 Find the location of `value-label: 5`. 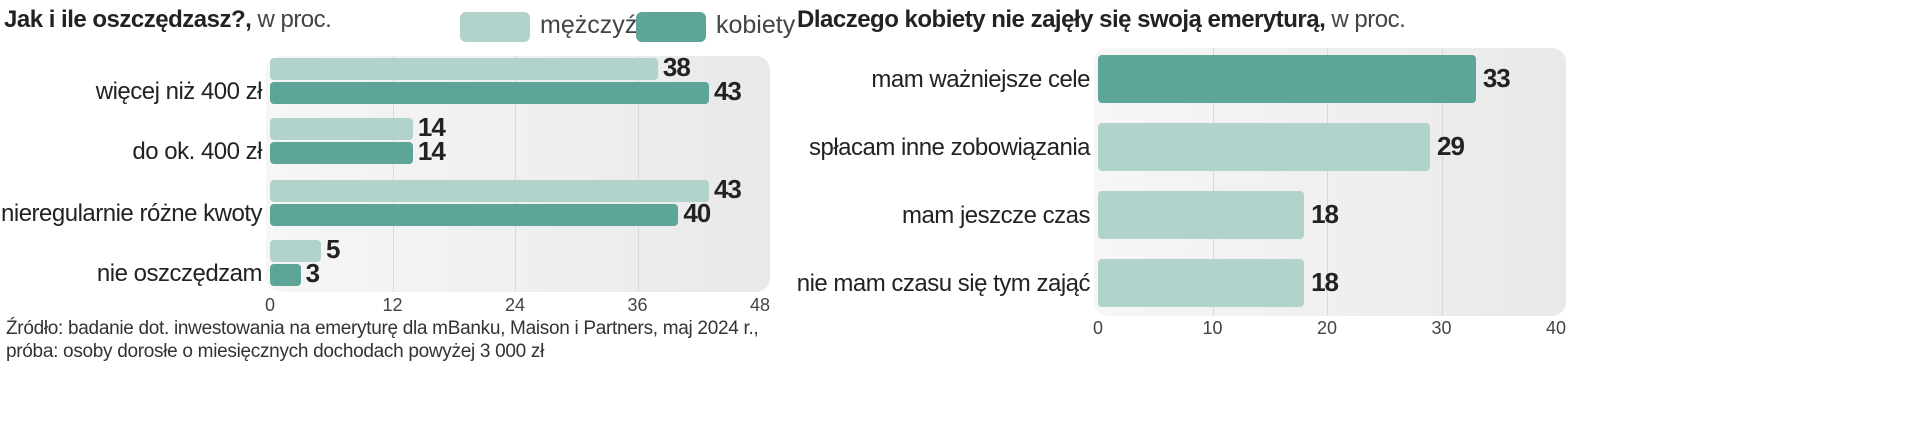

value-label: 5 is located at coordinates (333, 249).